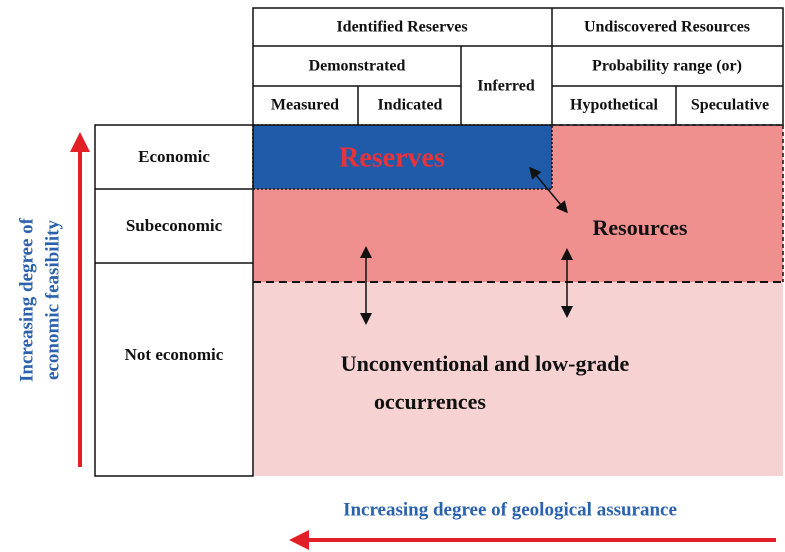  I want to click on header-cell: Inferred, so click(506, 86).